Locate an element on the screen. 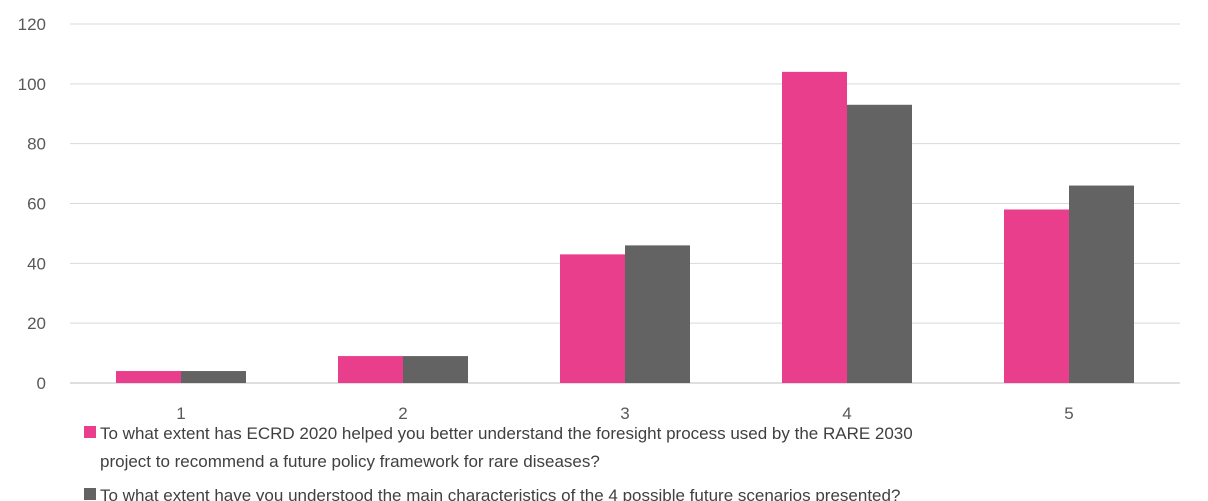  bar-series1-cat5 is located at coordinates (1036, 296).